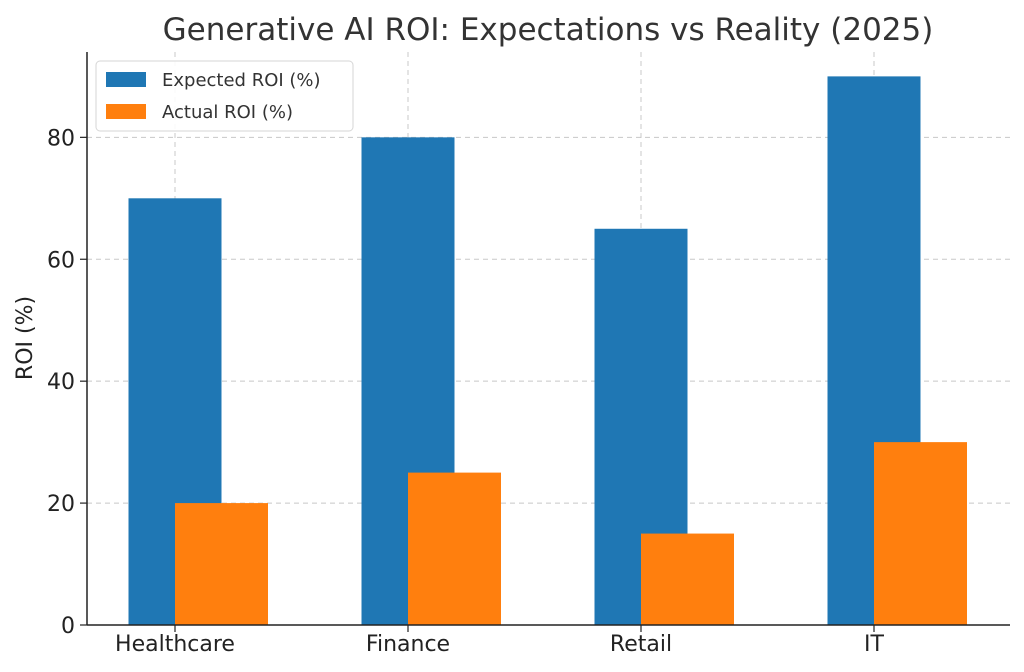 This screenshot has height=672, width=1024. What do you see at coordinates (126, 79) in the screenshot?
I see `legend-swatch-expected` at bounding box center [126, 79].